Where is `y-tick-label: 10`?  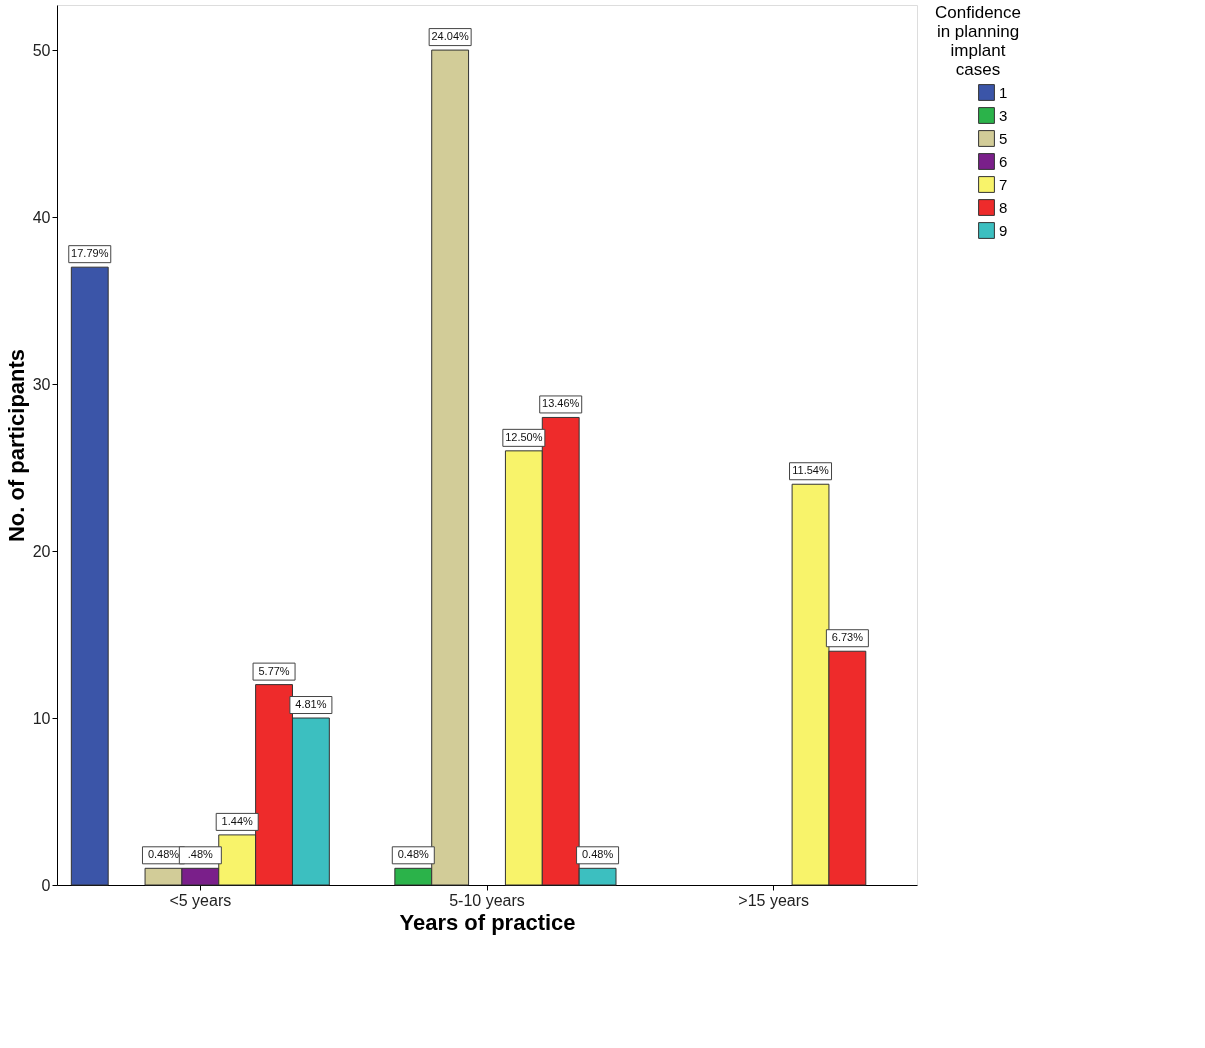
y-tick-label: 10 is located at coordinates (41, 718).